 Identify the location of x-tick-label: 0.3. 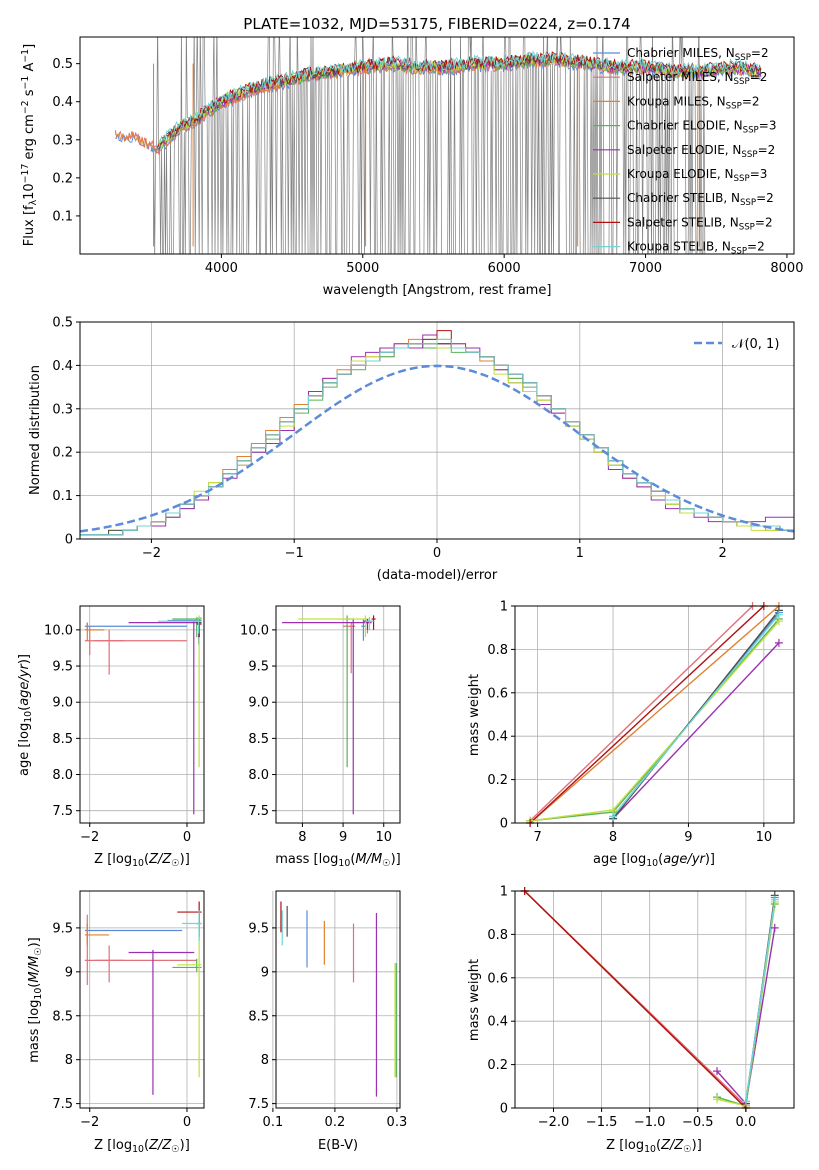
(397, 1122).